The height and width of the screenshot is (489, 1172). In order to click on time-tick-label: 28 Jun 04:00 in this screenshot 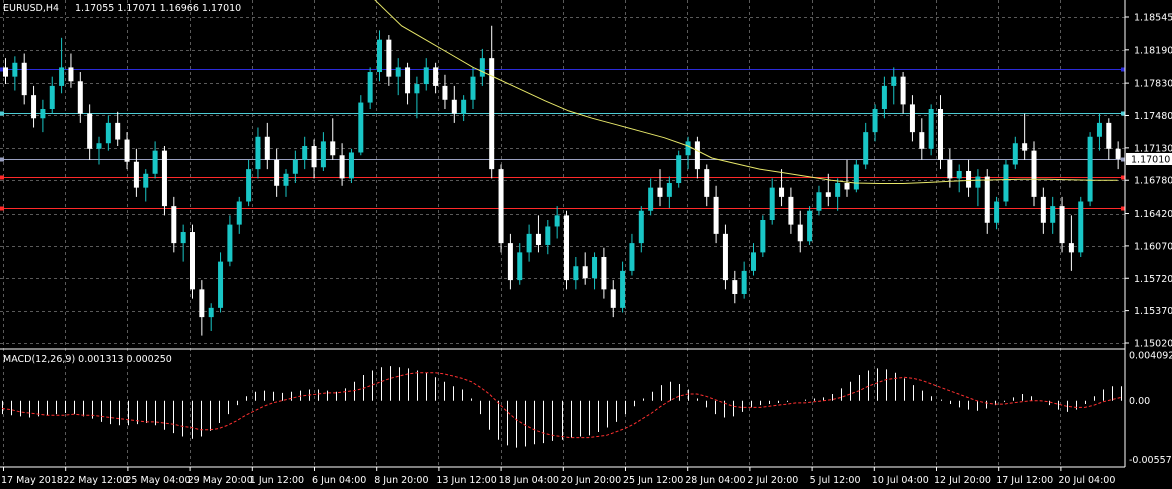, I will do `click(715, 480)`.